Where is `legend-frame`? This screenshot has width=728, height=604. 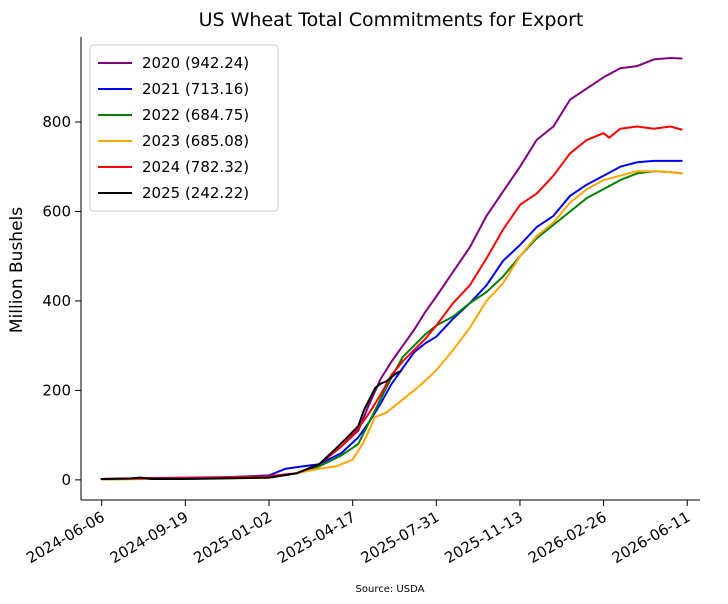
legend-frame is located at coordinates (184, 128).